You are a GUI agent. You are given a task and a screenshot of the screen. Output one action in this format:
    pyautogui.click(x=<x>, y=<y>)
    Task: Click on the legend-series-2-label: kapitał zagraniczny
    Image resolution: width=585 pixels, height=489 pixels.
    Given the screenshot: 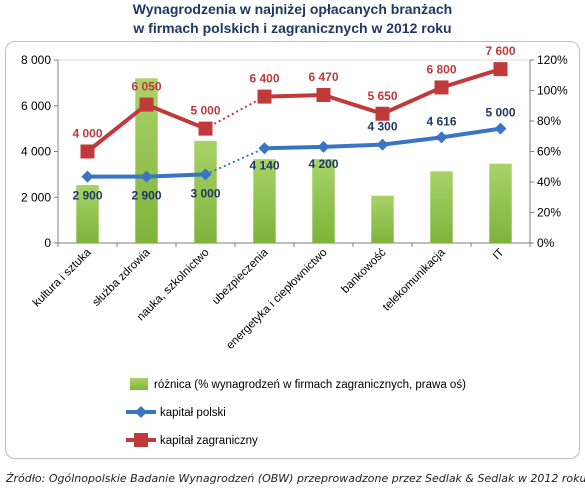 What is the action you would take?
    pyautogui.click(x=209, y=441)
    